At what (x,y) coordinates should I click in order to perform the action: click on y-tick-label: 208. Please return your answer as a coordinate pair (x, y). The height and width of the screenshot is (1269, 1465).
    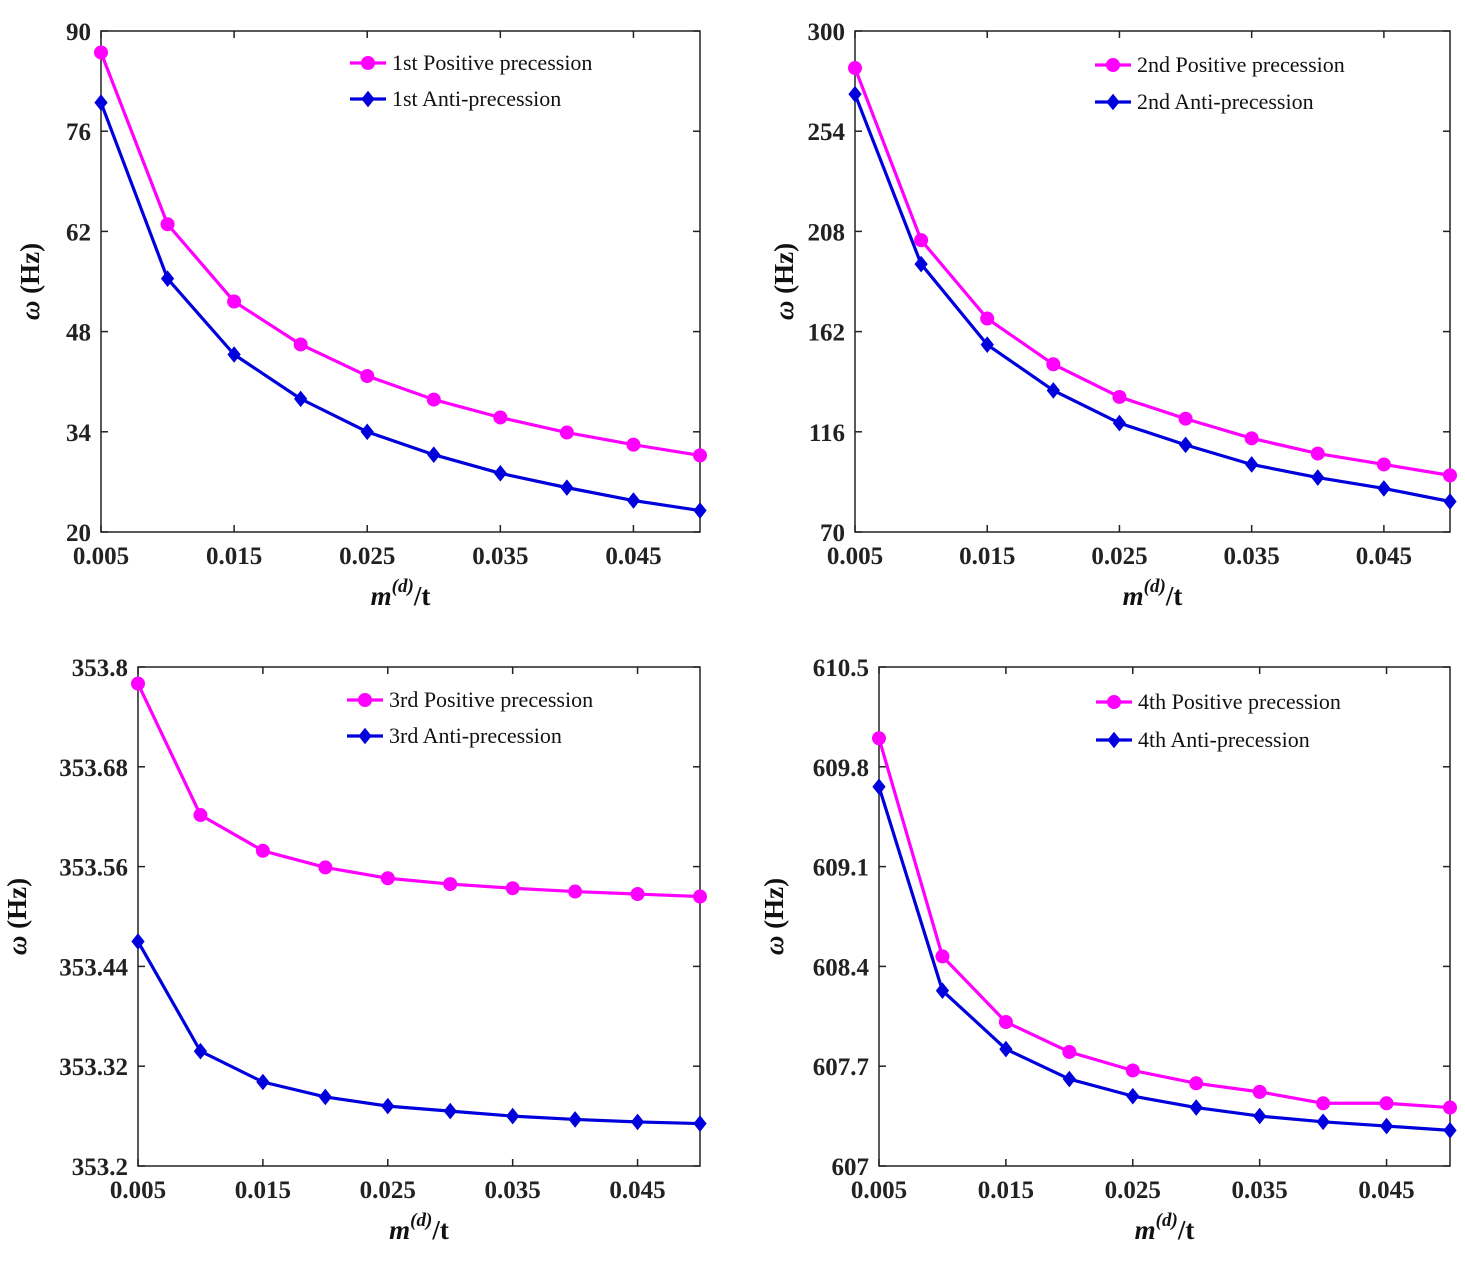
    Looking at the image, I should click on (827, 232).